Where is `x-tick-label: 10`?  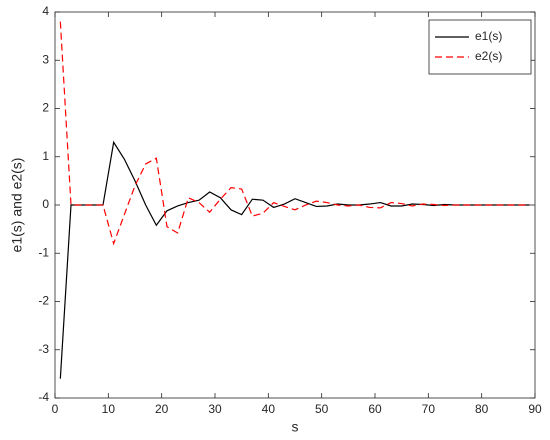 x-tick-label: 10 is located at coordinates (109, 409).